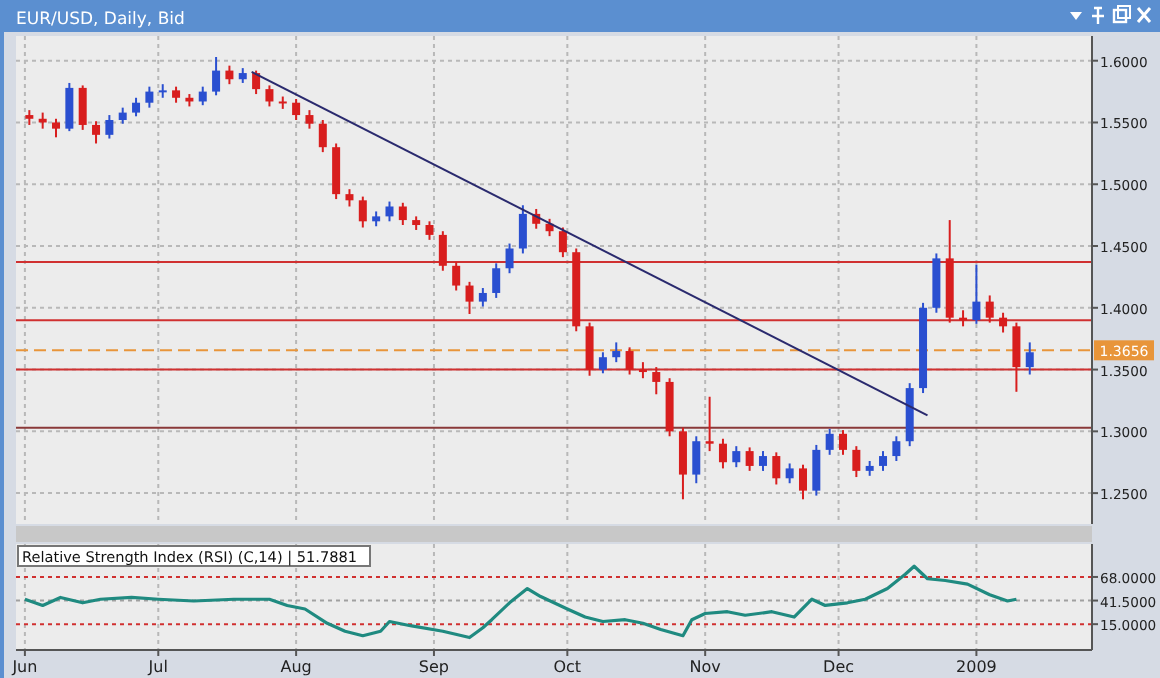 The height and width of the screenshot is (678, 1160). What do you see at coordinates (100, 20) in the screenshot?
I see `chart-title: EUR/USD, Daily, Bid` at bounding box center [100, 20].